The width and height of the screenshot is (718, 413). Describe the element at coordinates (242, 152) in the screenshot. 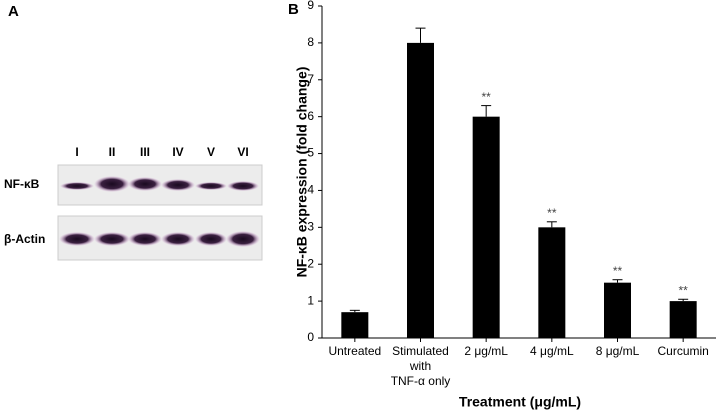

I see `lane-label: VI` at that location.